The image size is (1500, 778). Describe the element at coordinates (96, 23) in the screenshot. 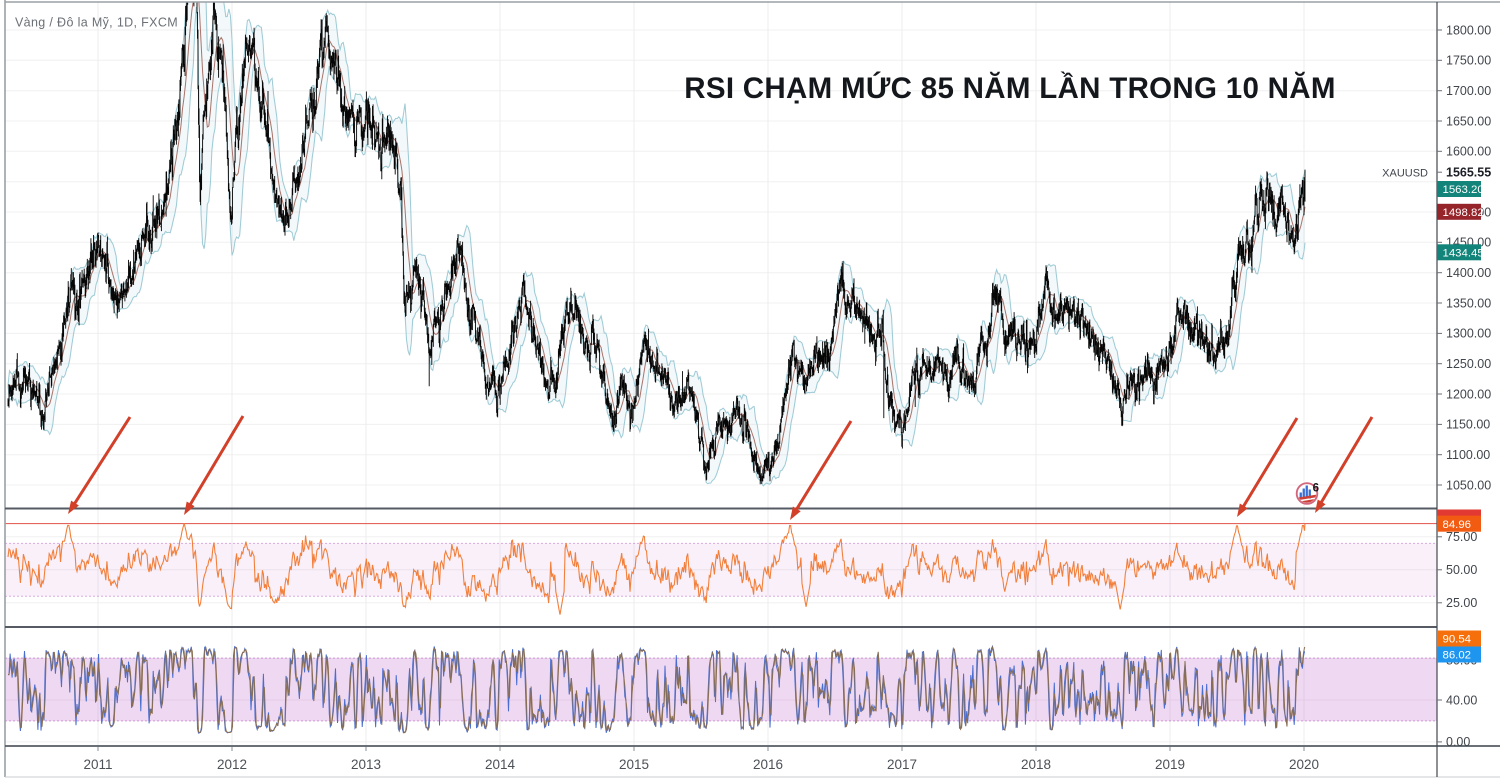

I see `svg-text: Vàng / Đô la Mỹ, 1D, FXCM` at that location.